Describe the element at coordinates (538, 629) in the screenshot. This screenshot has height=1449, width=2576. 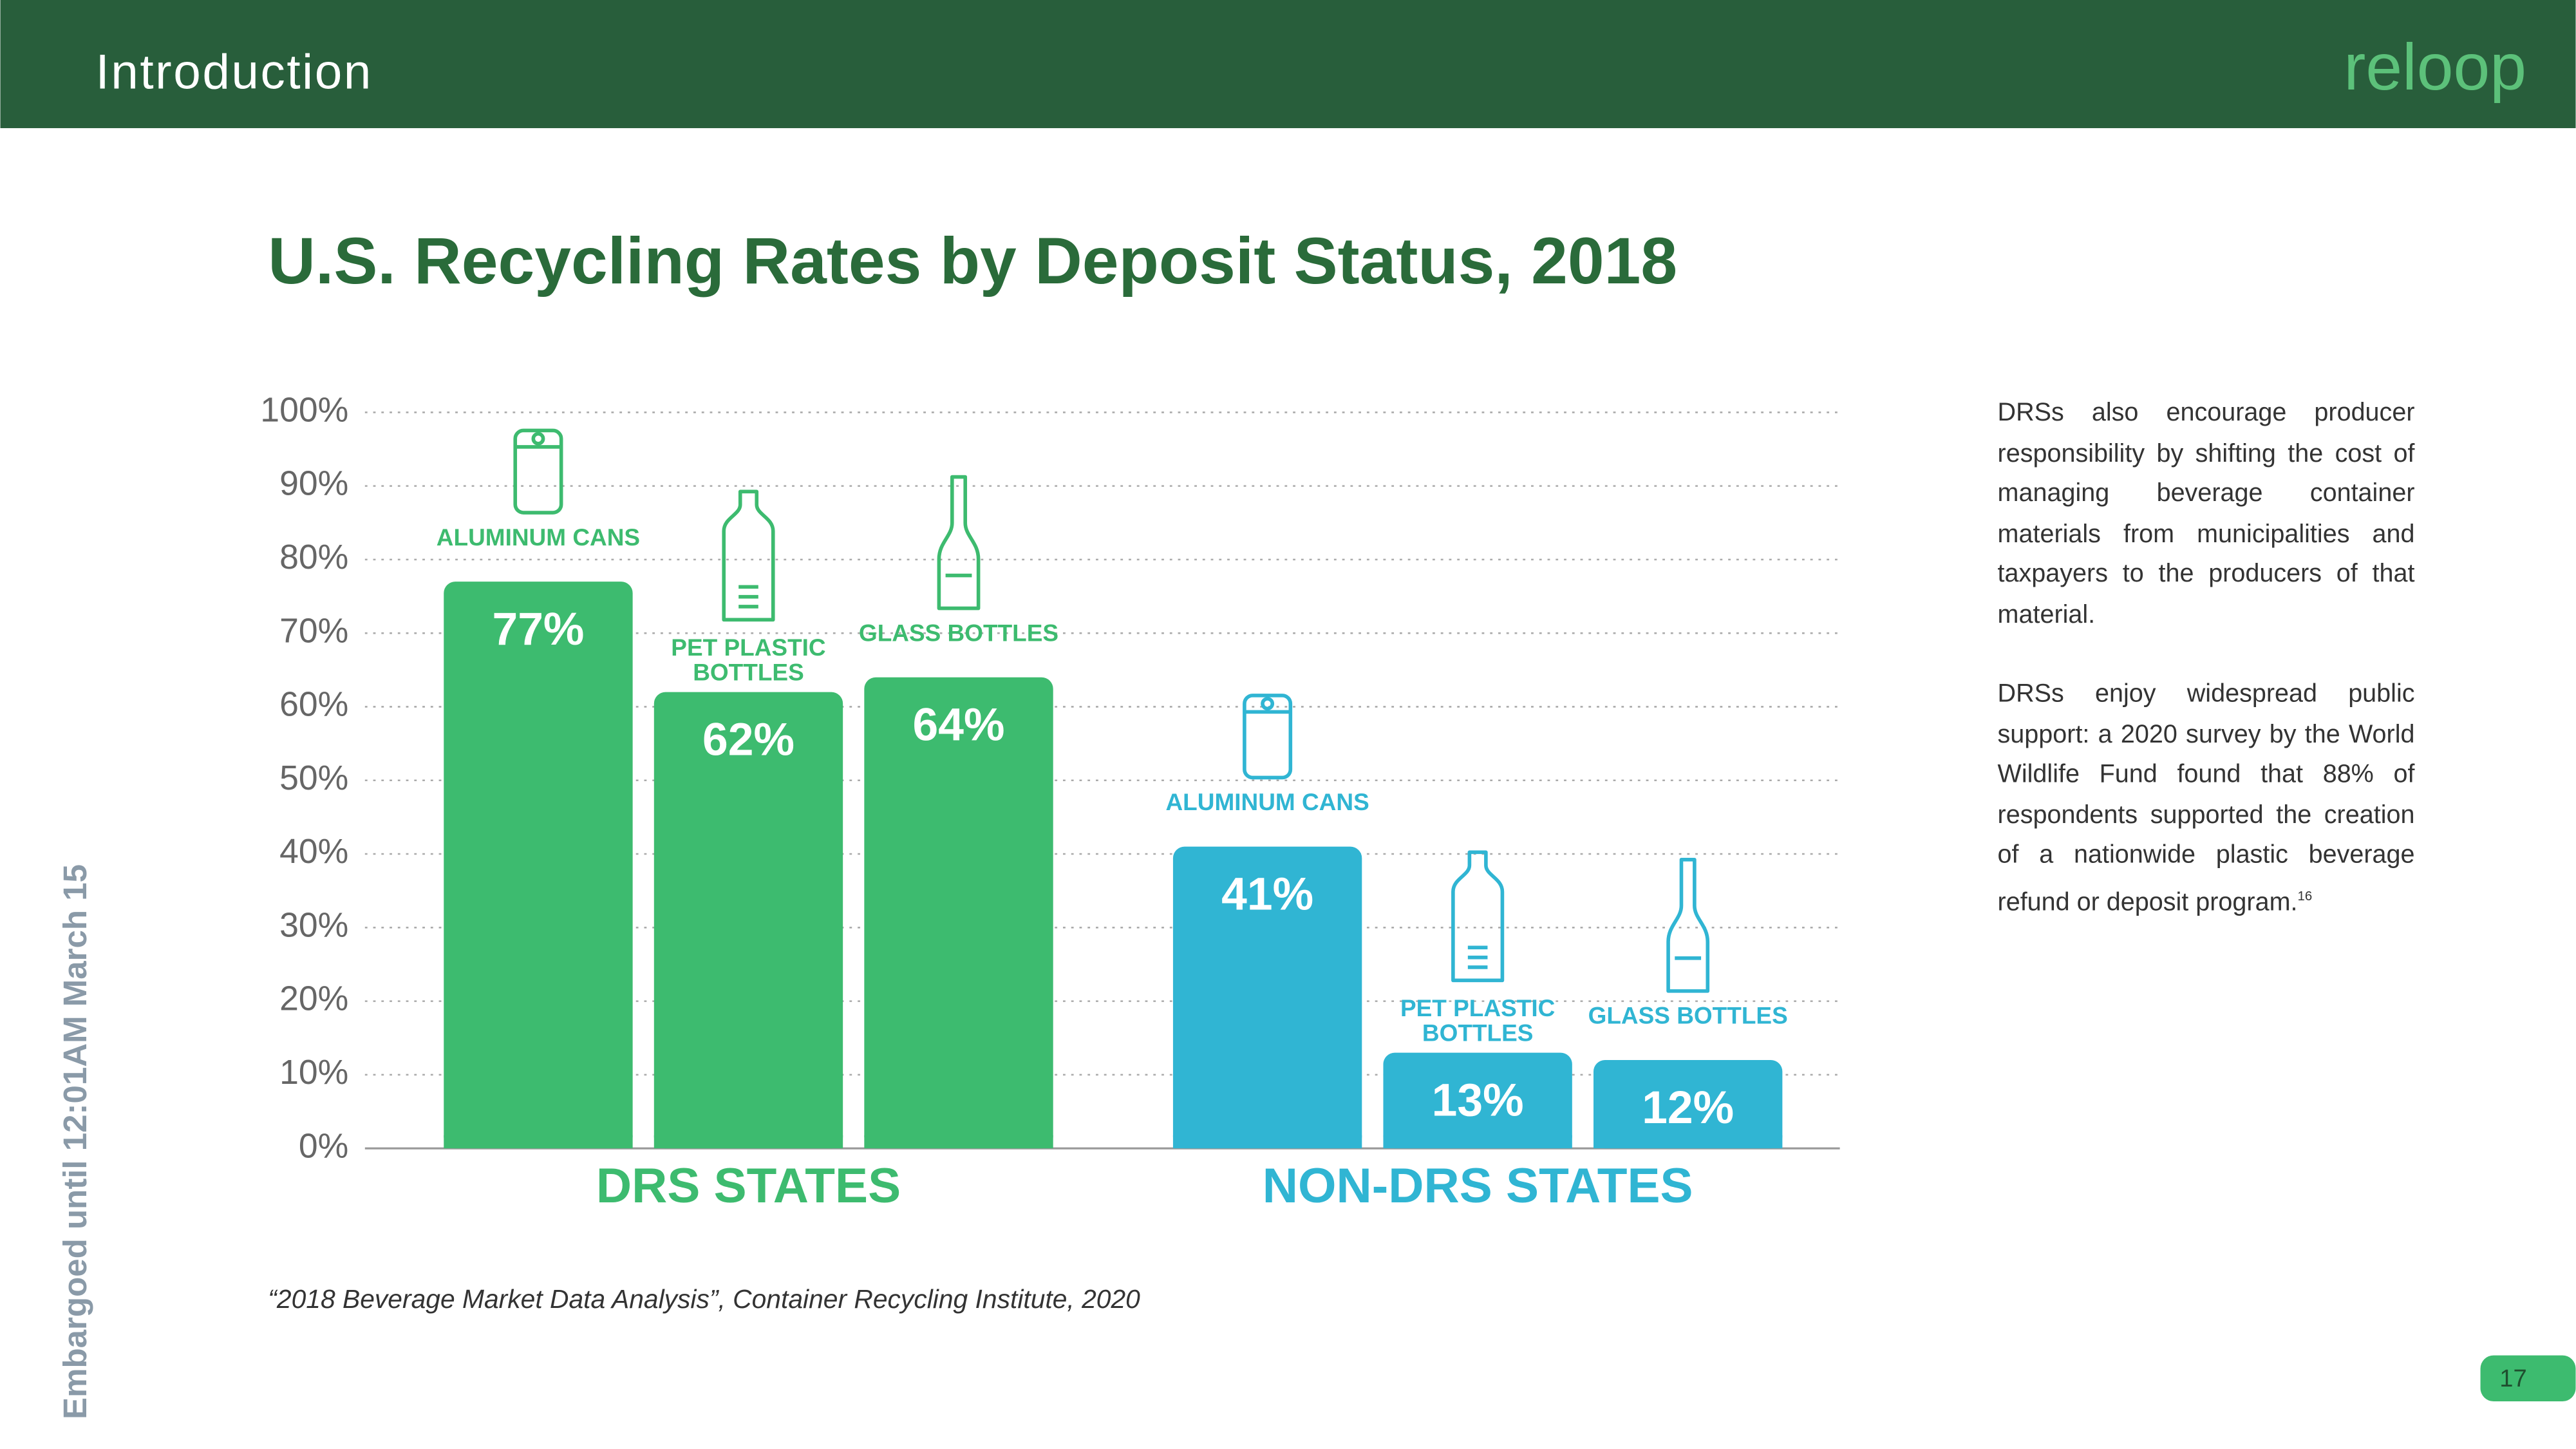
I see `value-label: 77%` at that location.